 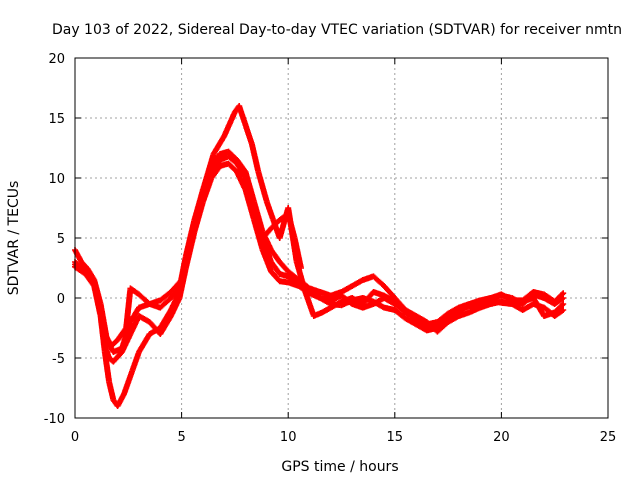 I want to click on x-tick-label: 10, so click(x=288, y=437).